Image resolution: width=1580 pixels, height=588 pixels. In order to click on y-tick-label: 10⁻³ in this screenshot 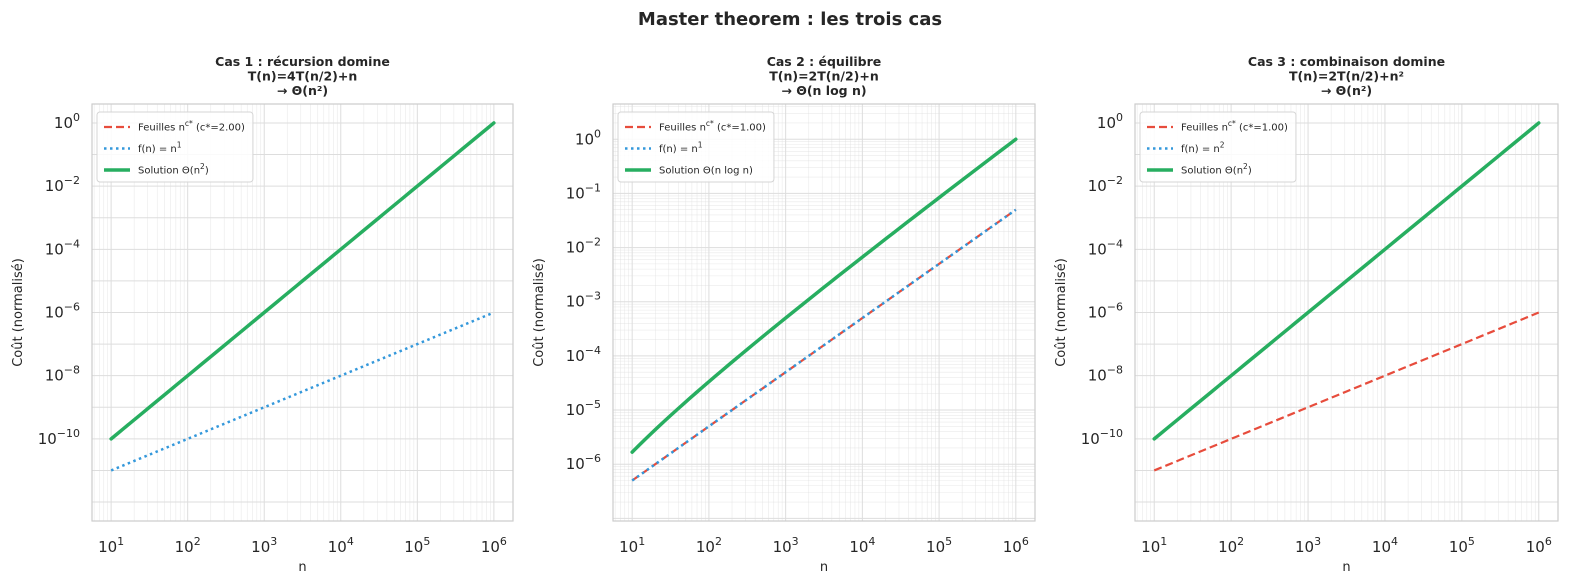, I will do `click(583, 300)`.